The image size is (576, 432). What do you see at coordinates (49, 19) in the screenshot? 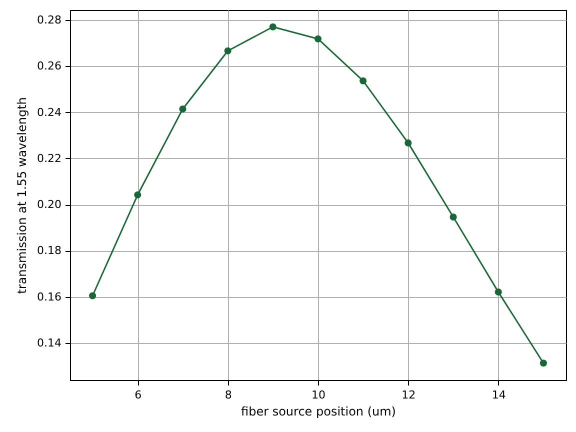
I see `y-tick-label: 0.28` at bounding box center [49, 19].